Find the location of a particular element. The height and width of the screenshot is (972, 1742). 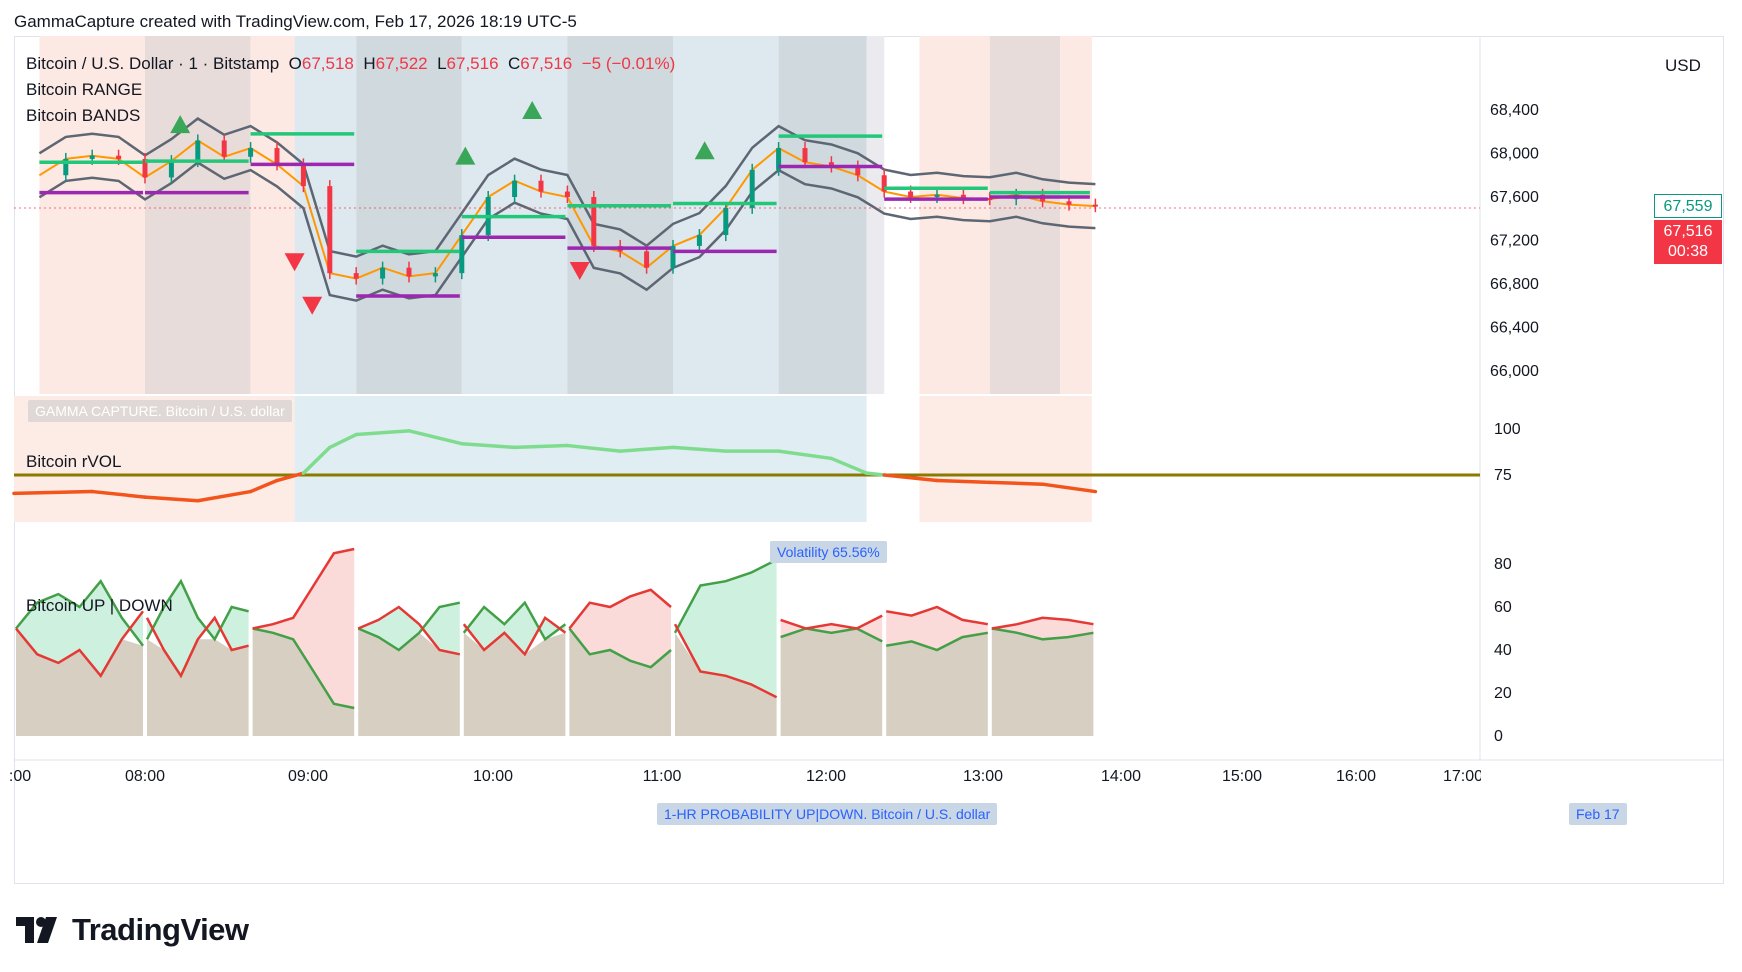

open-value: 67,518 is located at coordinates (327, 63).